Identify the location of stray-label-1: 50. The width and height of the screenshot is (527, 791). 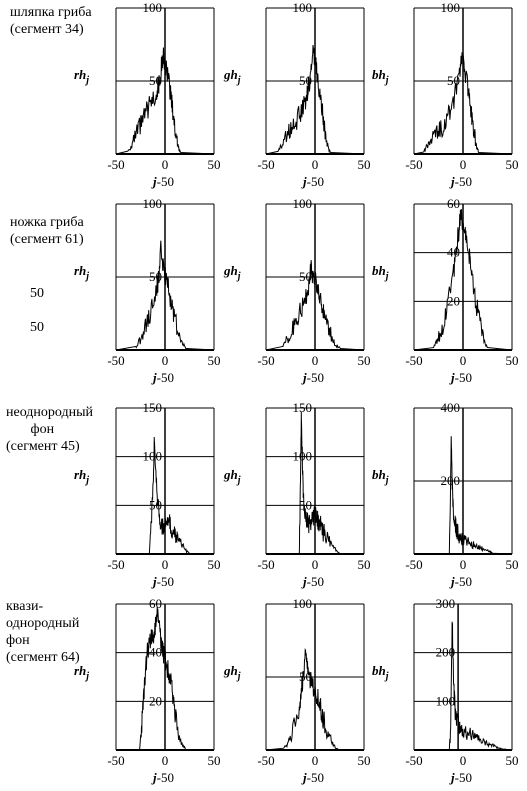
(37, 293).